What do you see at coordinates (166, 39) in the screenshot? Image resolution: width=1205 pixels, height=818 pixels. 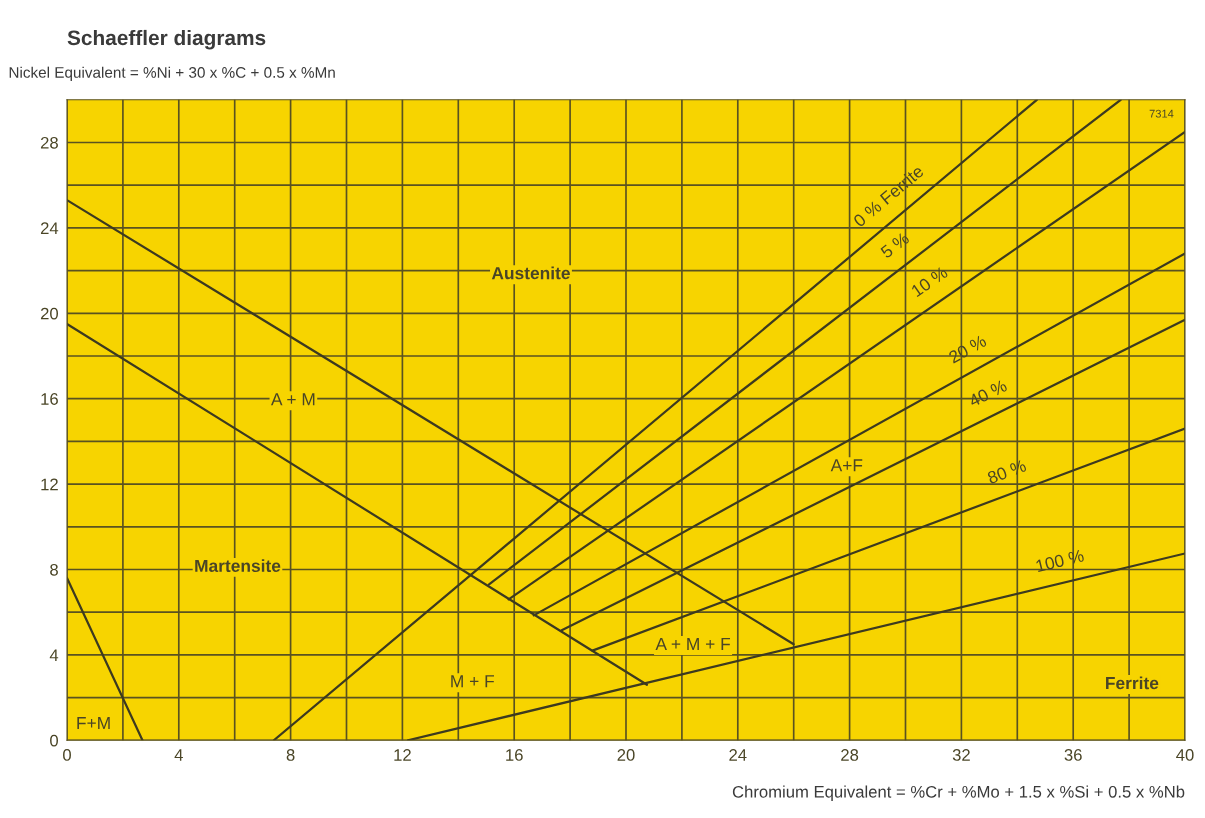 I see `chart-title: Schaeffler diagrams` at bounding box center [166, 39].